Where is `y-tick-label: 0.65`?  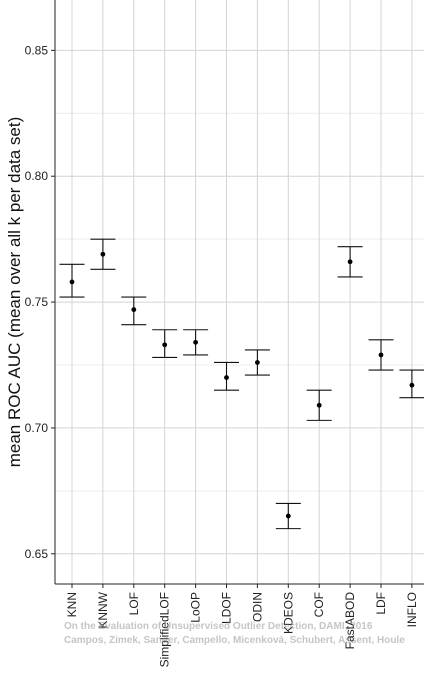 y-tick-label: 0.65 is located at coordinates (37, 554).